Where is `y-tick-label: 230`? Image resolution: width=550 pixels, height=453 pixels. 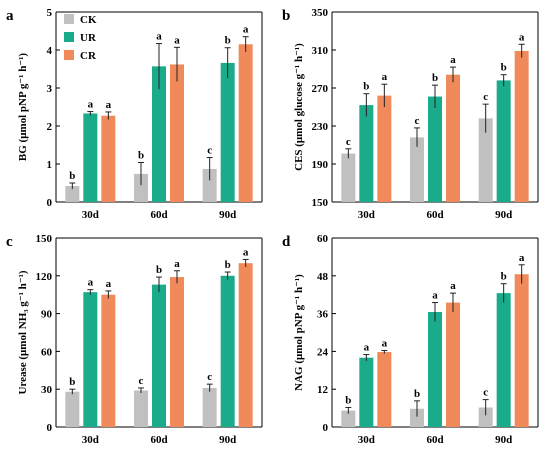 y-tick-label: 230 is located at coordinates (320, 127).